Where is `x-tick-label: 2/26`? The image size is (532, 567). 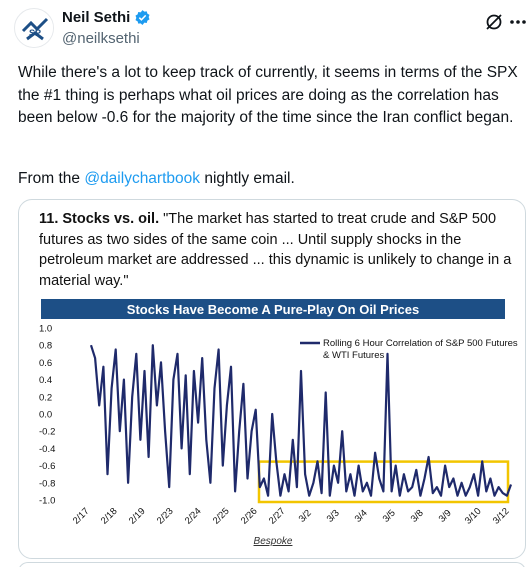 x-tick-label: 2/26 is located at coordinates (249, 516).